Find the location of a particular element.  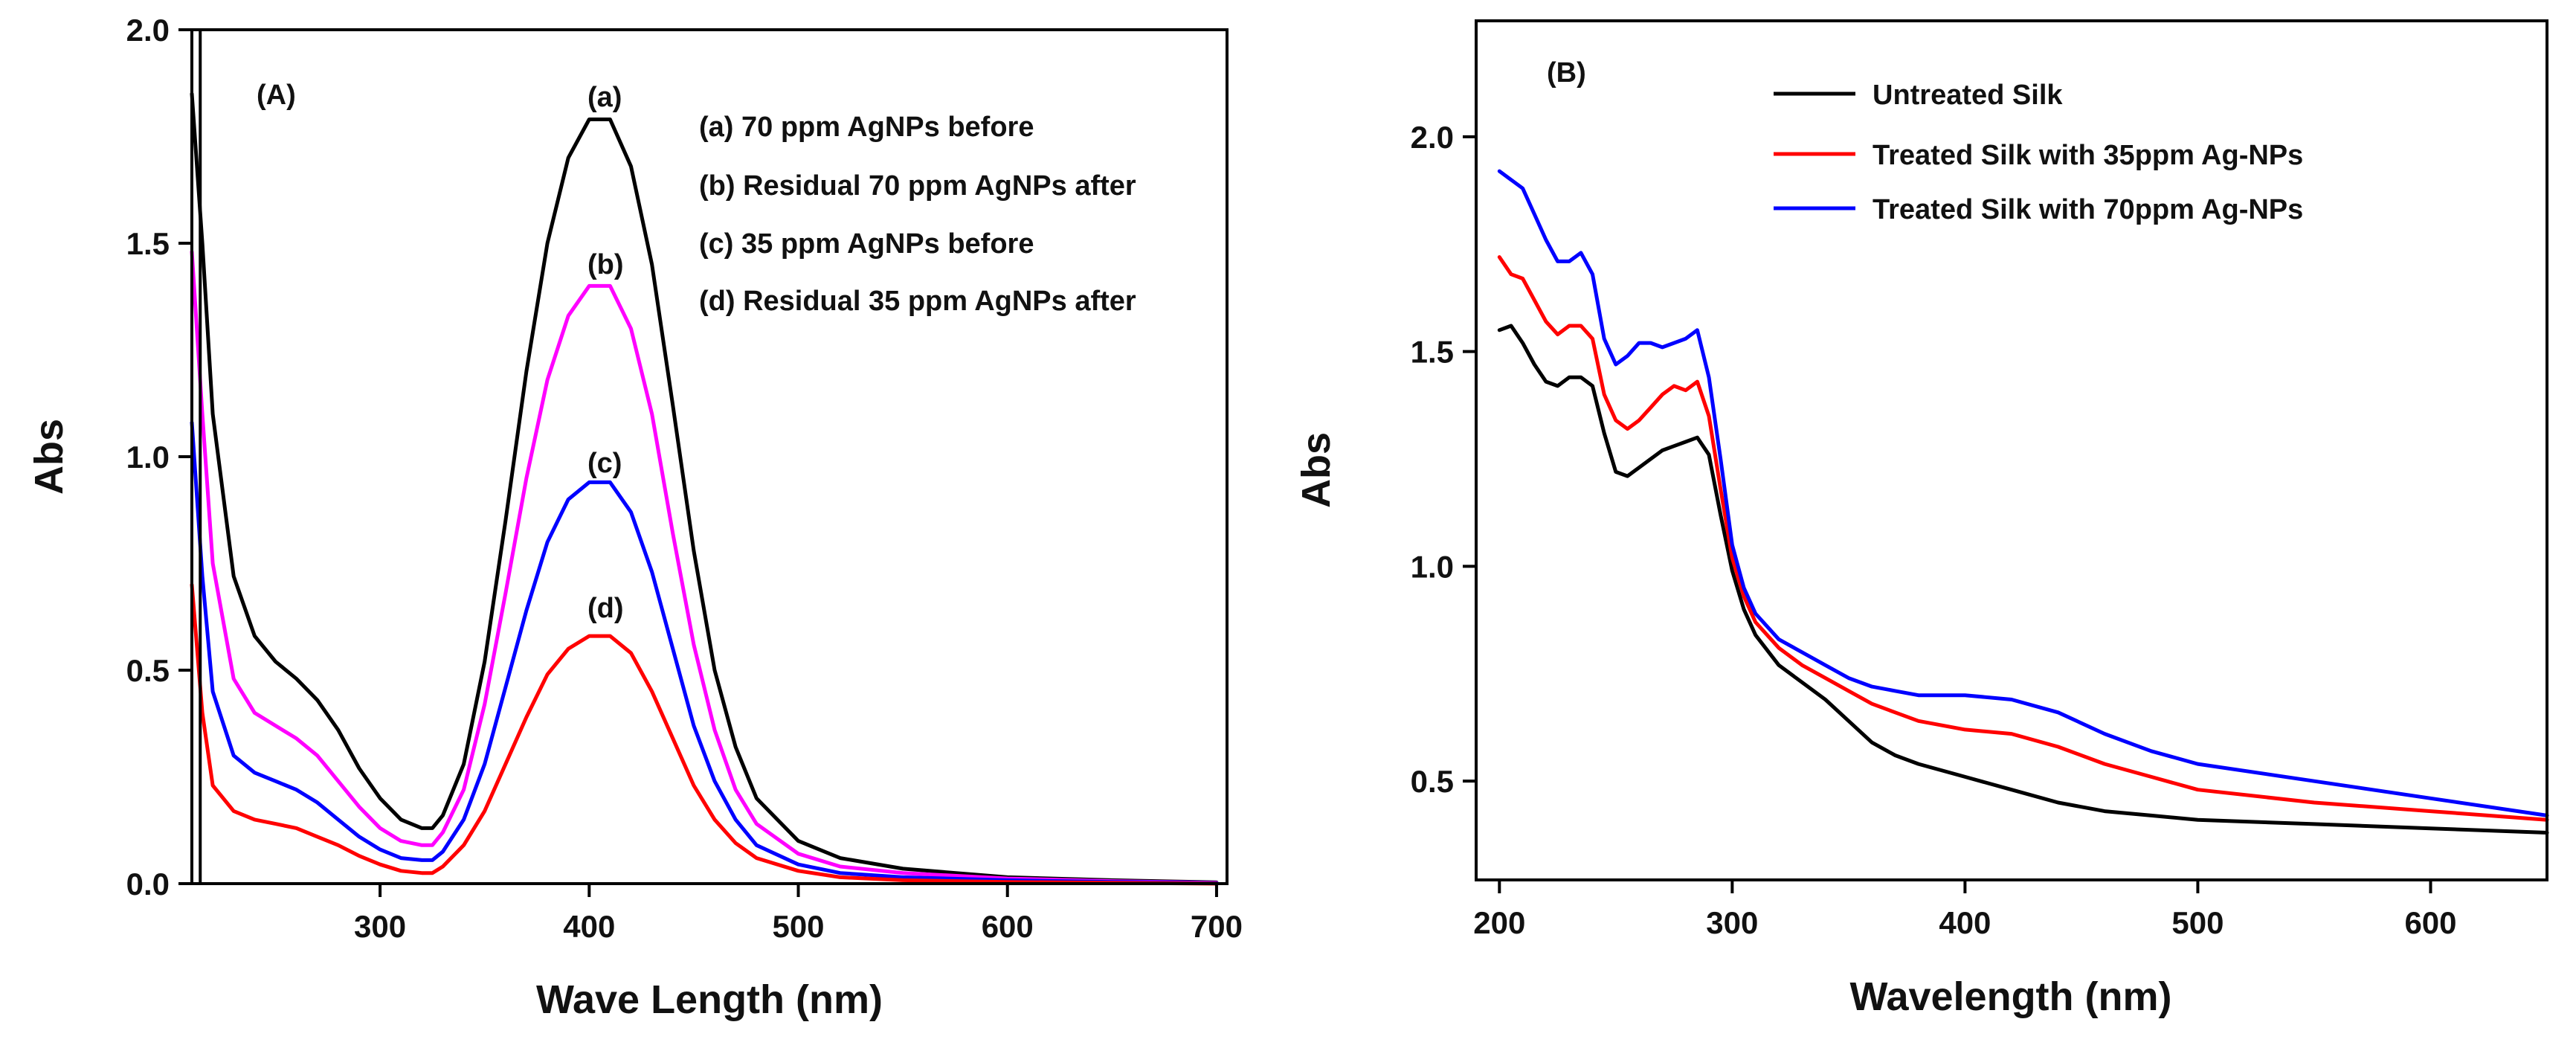

panel-b-x-tick-label: 600 is located at coordinates (2430, 923).